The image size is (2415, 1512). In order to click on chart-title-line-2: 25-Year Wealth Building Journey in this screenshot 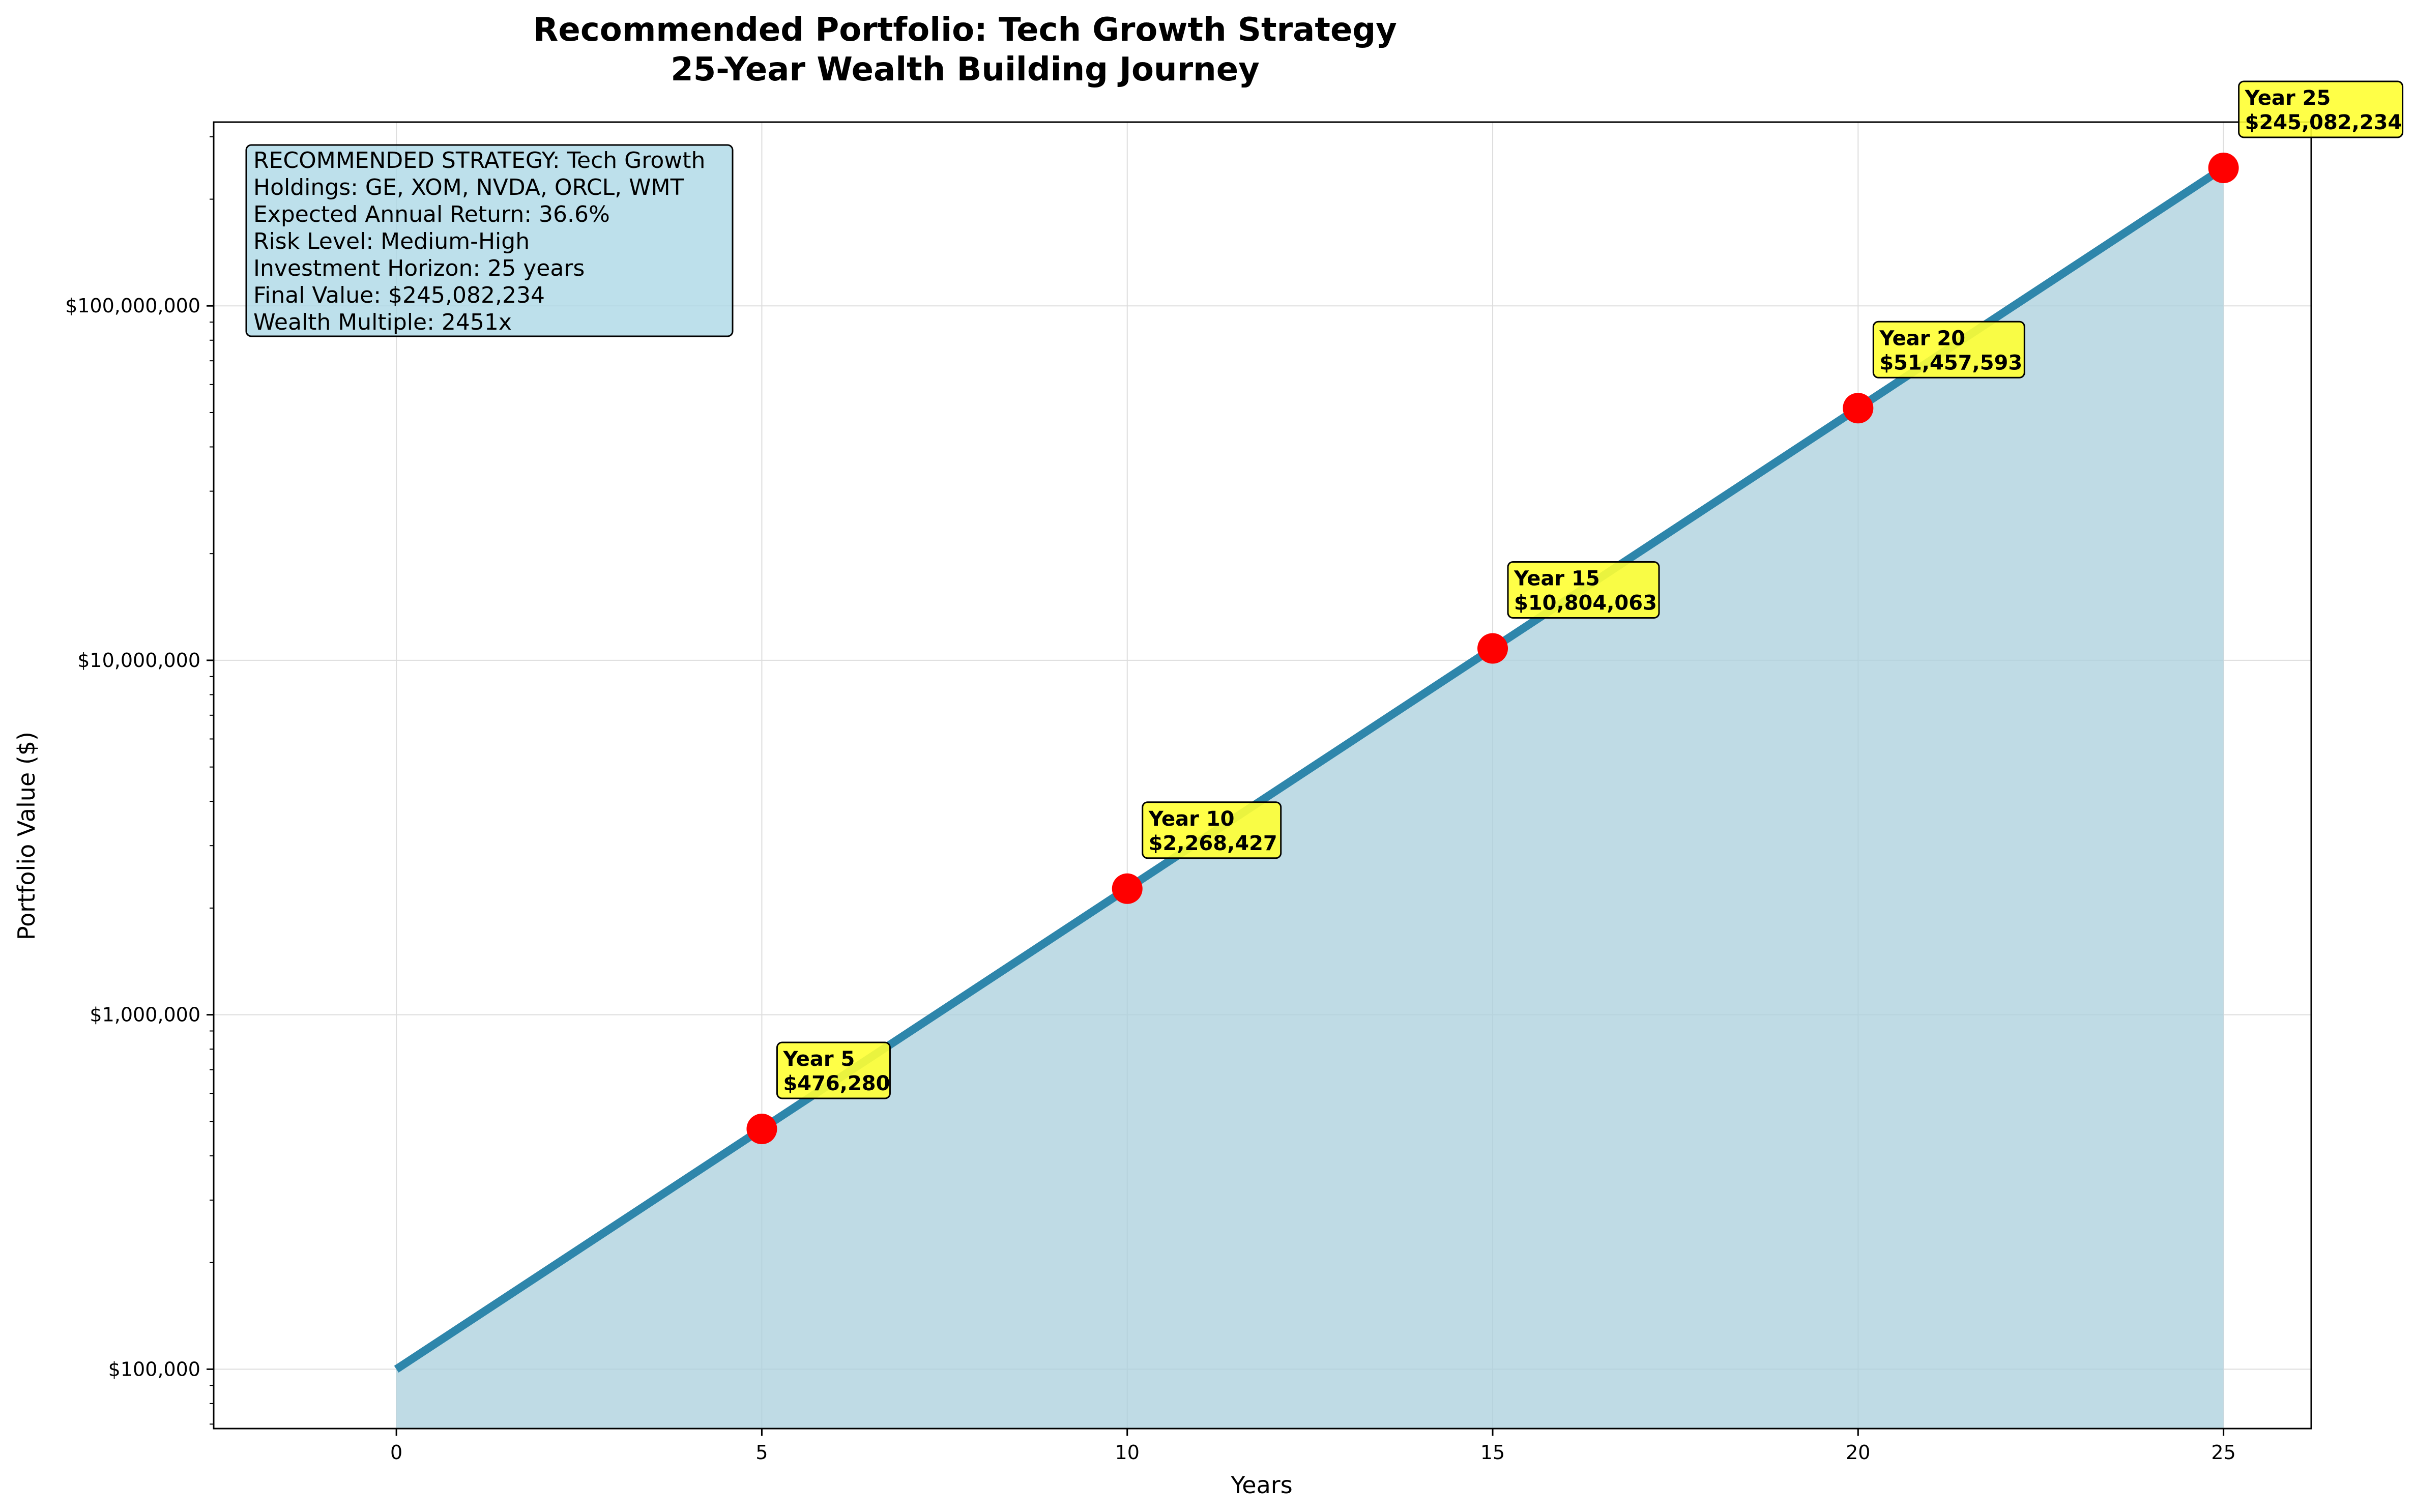, I will do `click(965, 70)`.